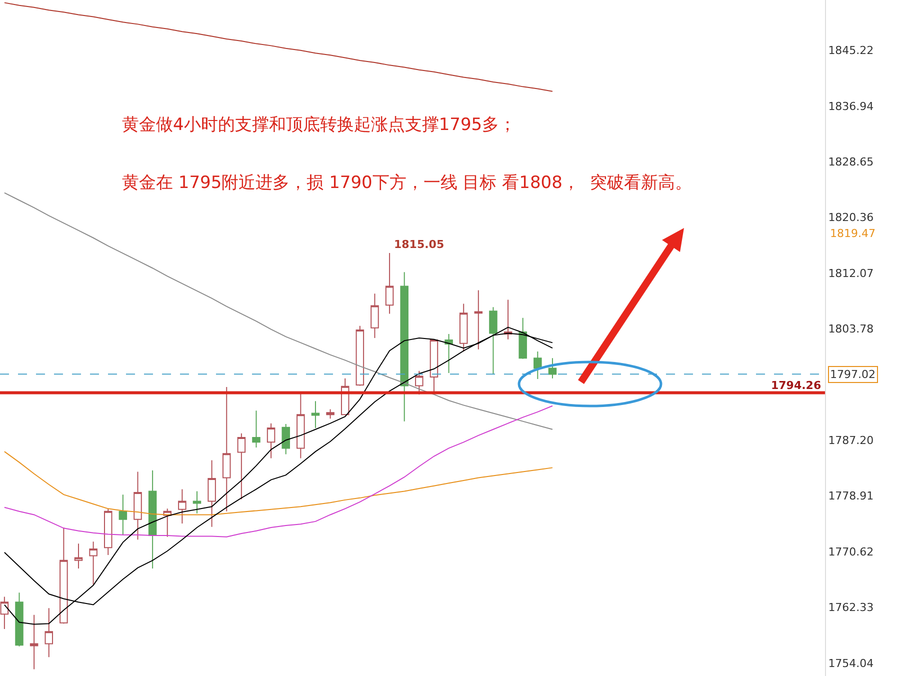  Describe the element at coordinates (796, 385) in the screenshot. I see `ref-line-label: 1794.26` at that location.